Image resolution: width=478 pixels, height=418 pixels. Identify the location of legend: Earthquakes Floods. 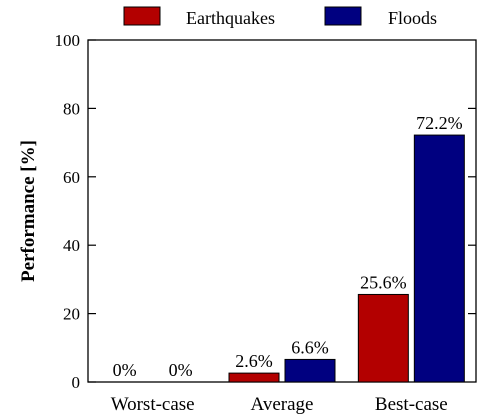
(280, 17).